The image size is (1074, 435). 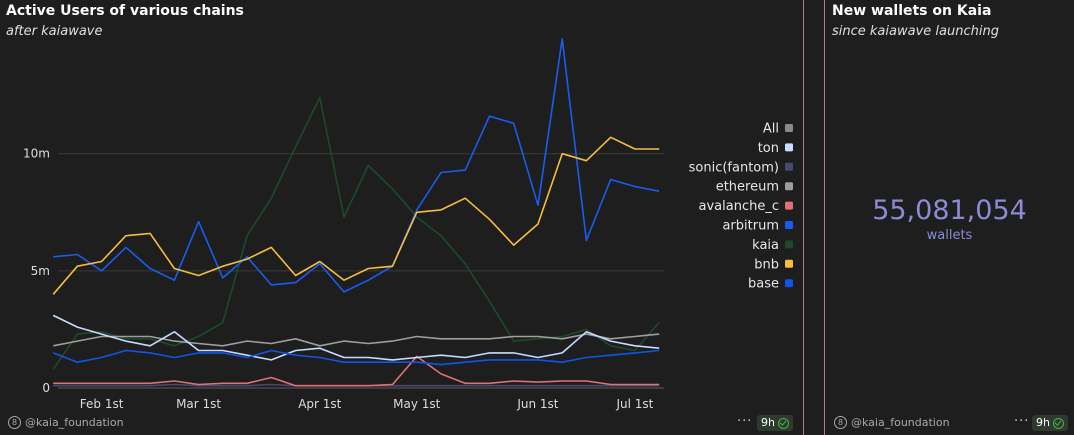 What do you see at coordinates (763, 284) in the screenshot?
I see `legend-label: base` at bounding box center [763, 284].